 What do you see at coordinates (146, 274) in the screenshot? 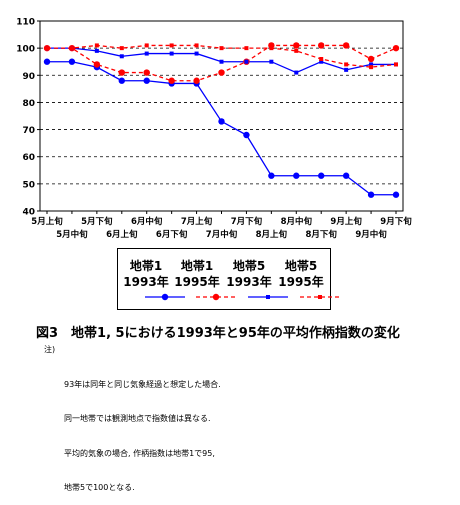
I see `legend-item: 地帯1 1993年` at bounding box center [146, 274].